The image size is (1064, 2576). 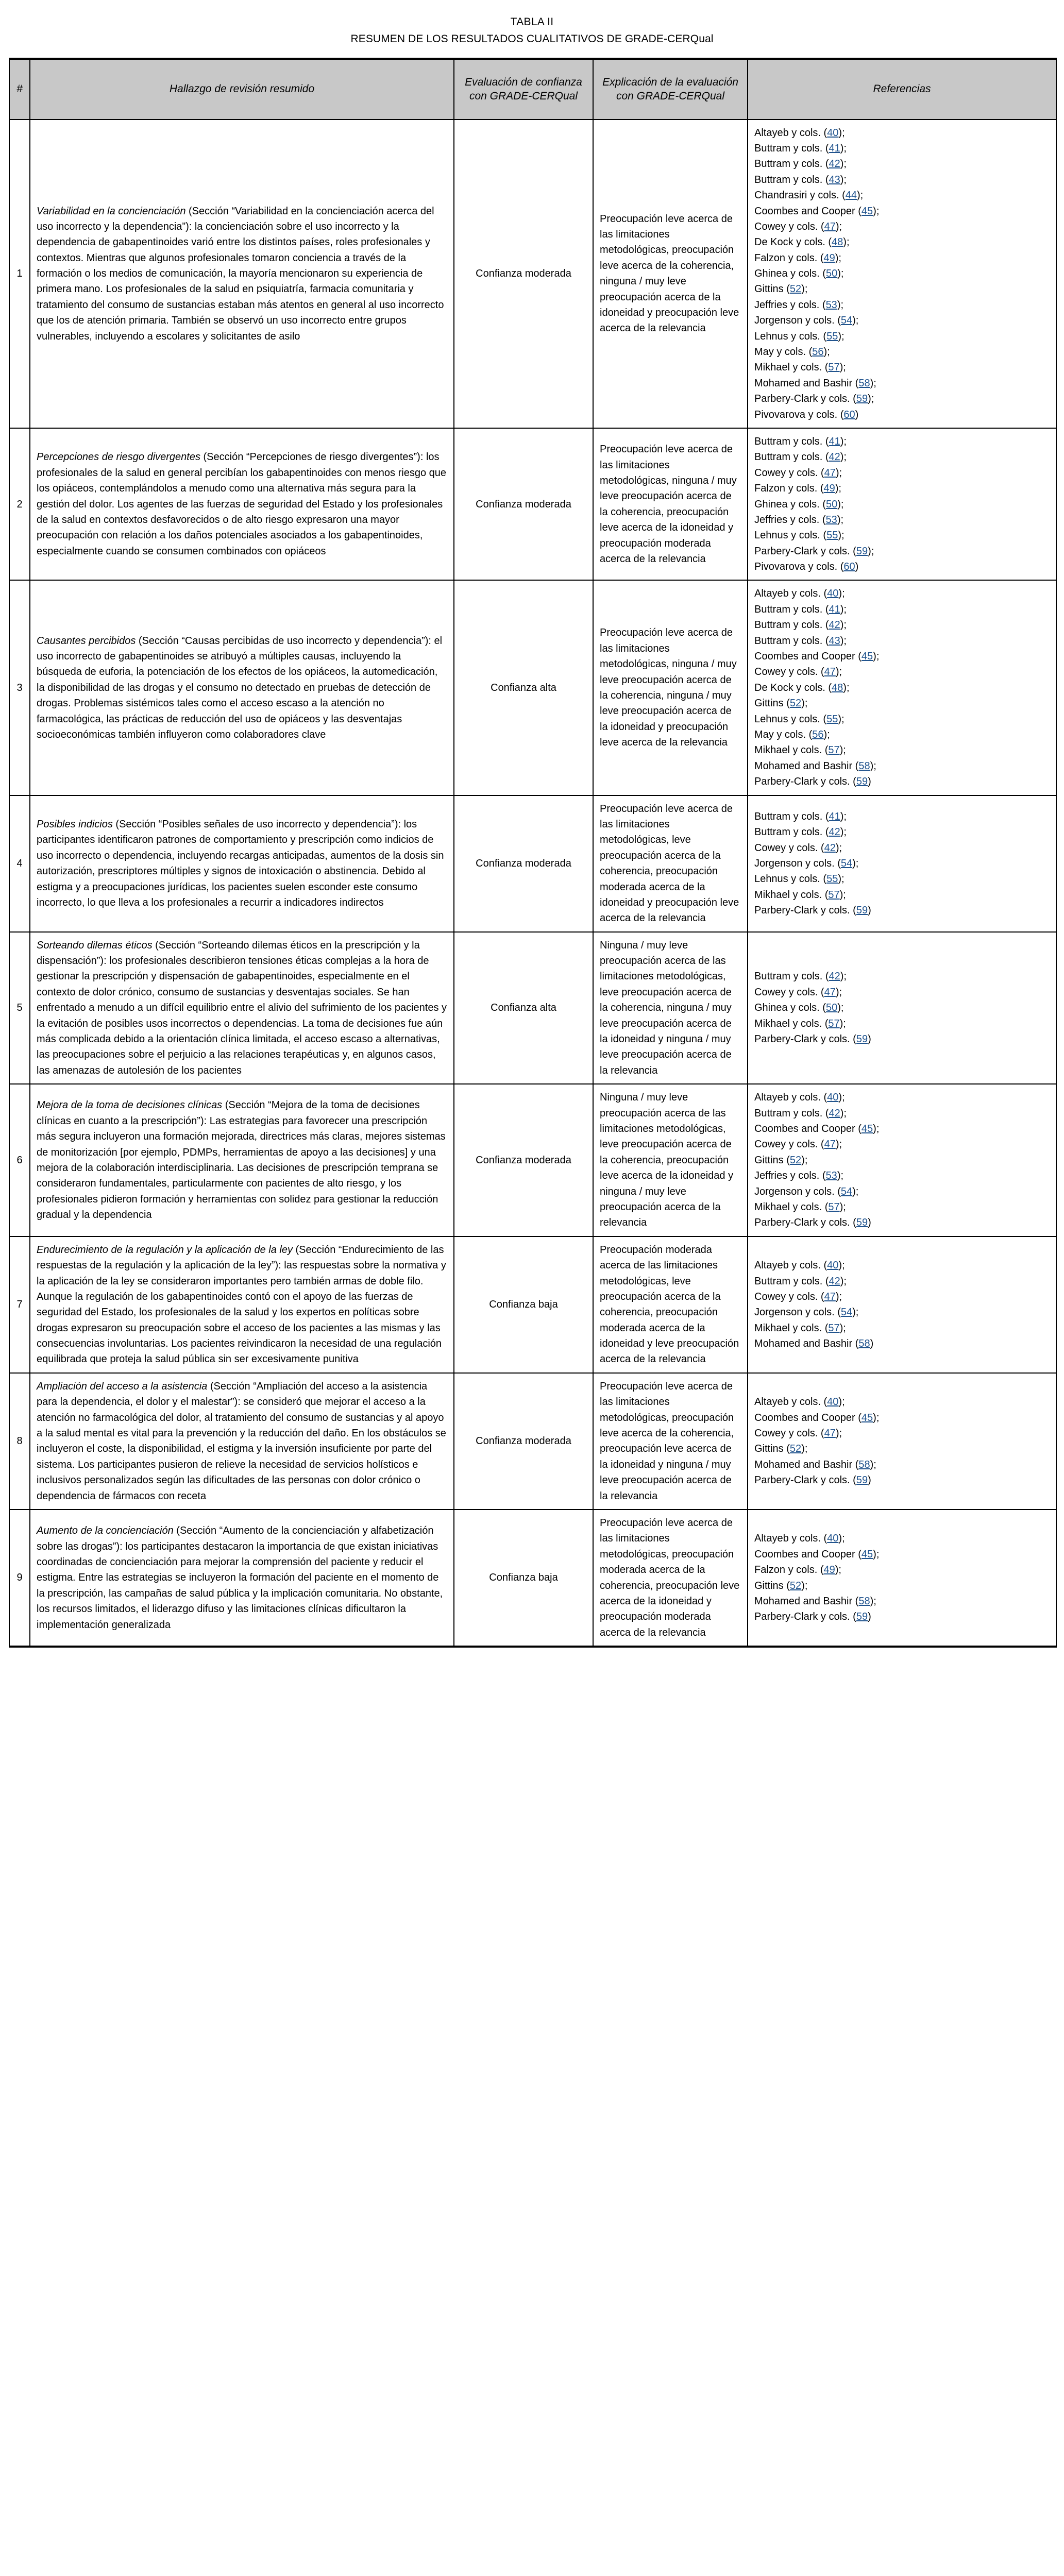 What do you see at coordinates (806, 414) in the screenshot?
I see `reference-entry: Pivovarova y cols. (60)` at bounding box center [806, 414].